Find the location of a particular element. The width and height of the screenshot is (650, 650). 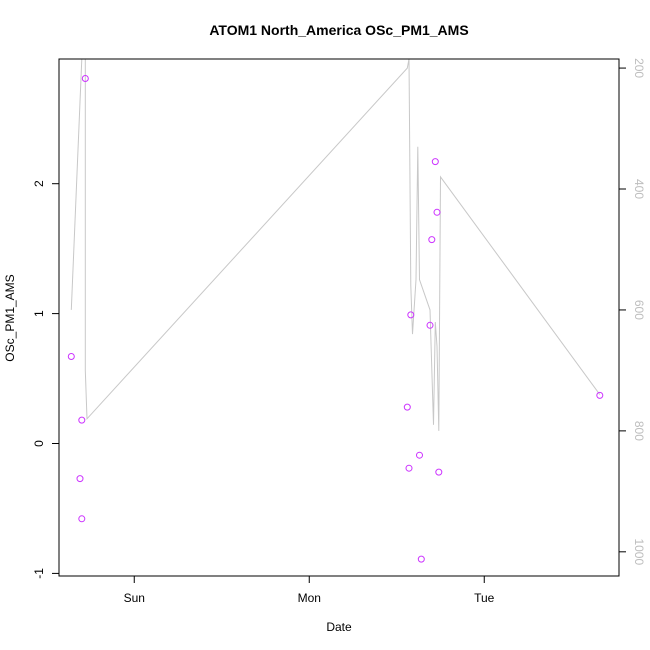

y-axis-label: OSc_PM1_AMS is located at coordinates (10, 317).